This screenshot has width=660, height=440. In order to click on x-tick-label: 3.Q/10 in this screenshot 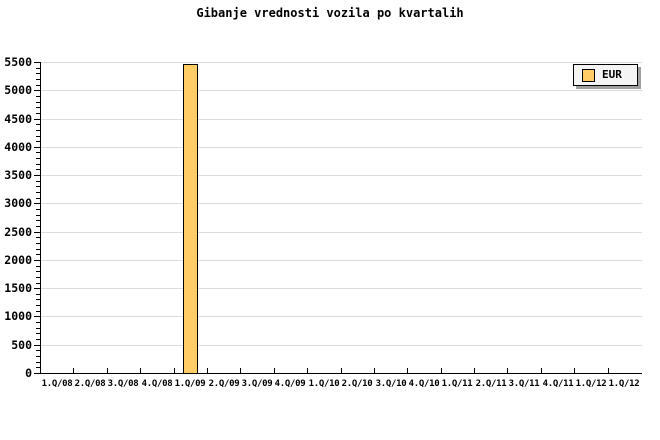, I will do `click(391, 384)`.